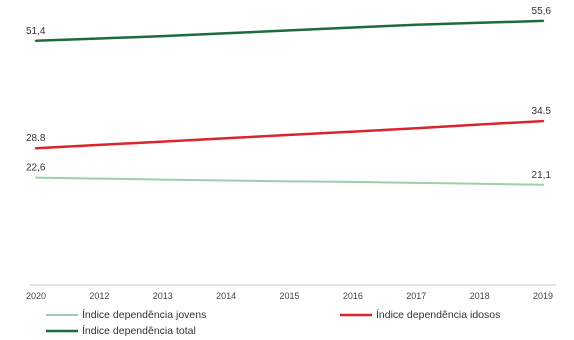 The image size is (574, 340). What do you see at coordinates (542, 111) in the screenshot?
I see `data-label-last-1: 34.5` at bounding box center [542, 111].